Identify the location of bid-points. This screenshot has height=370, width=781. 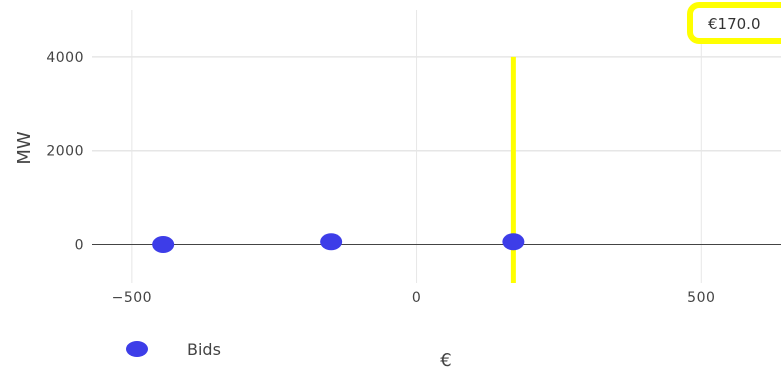
(338, 243).